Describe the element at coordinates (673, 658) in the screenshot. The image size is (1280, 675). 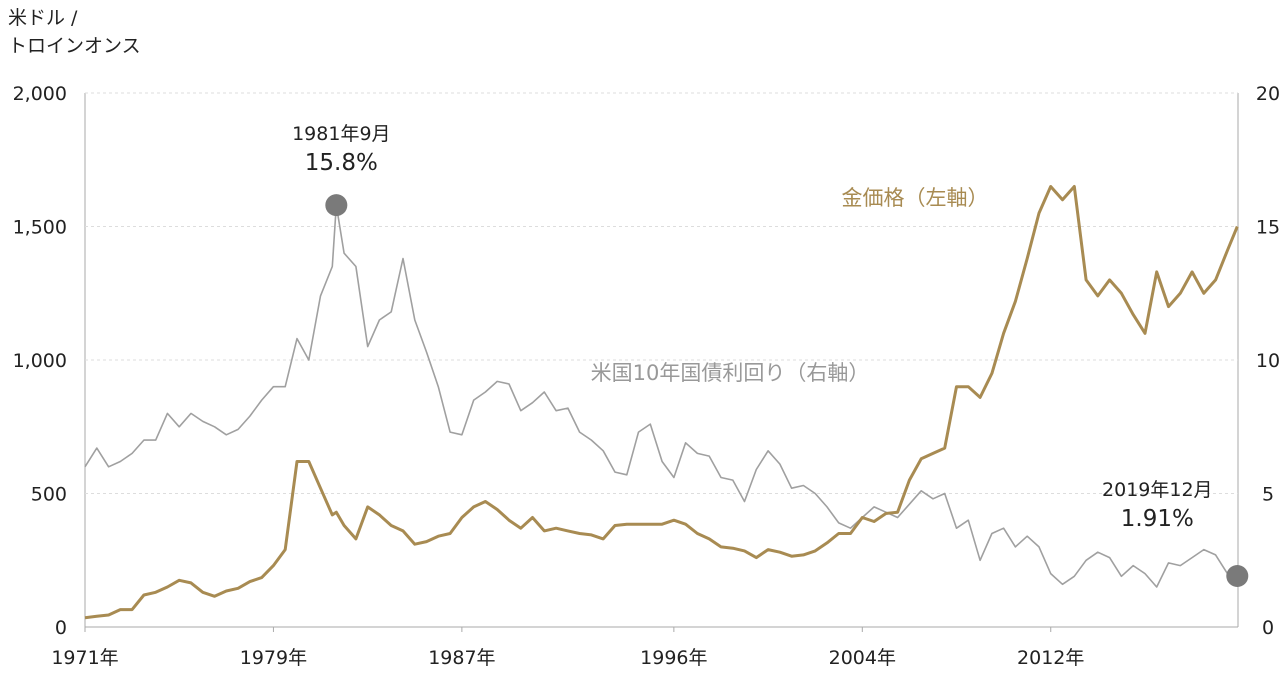
I see `x-tick-label: 1996年` at that location.